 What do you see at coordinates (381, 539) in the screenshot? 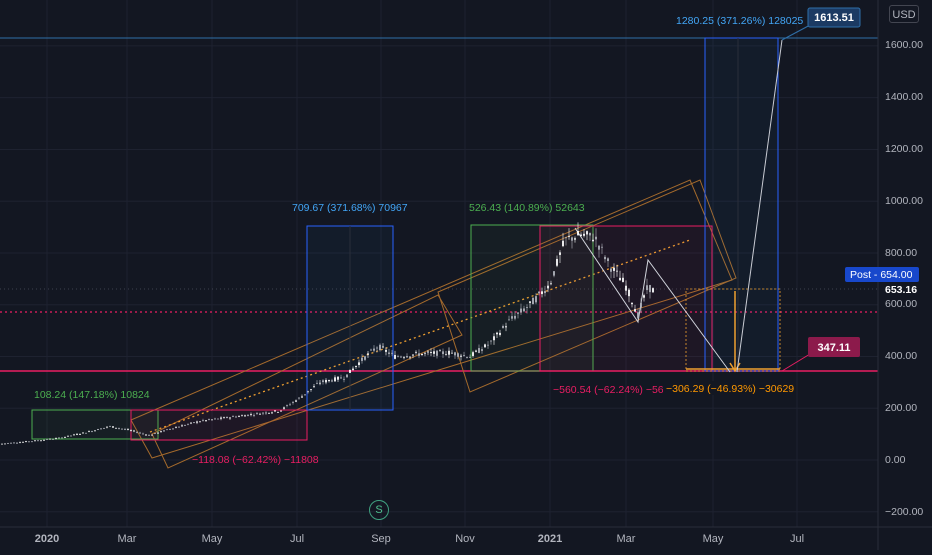
I see `time-tick: Sep` at bounding box center [381, 539].